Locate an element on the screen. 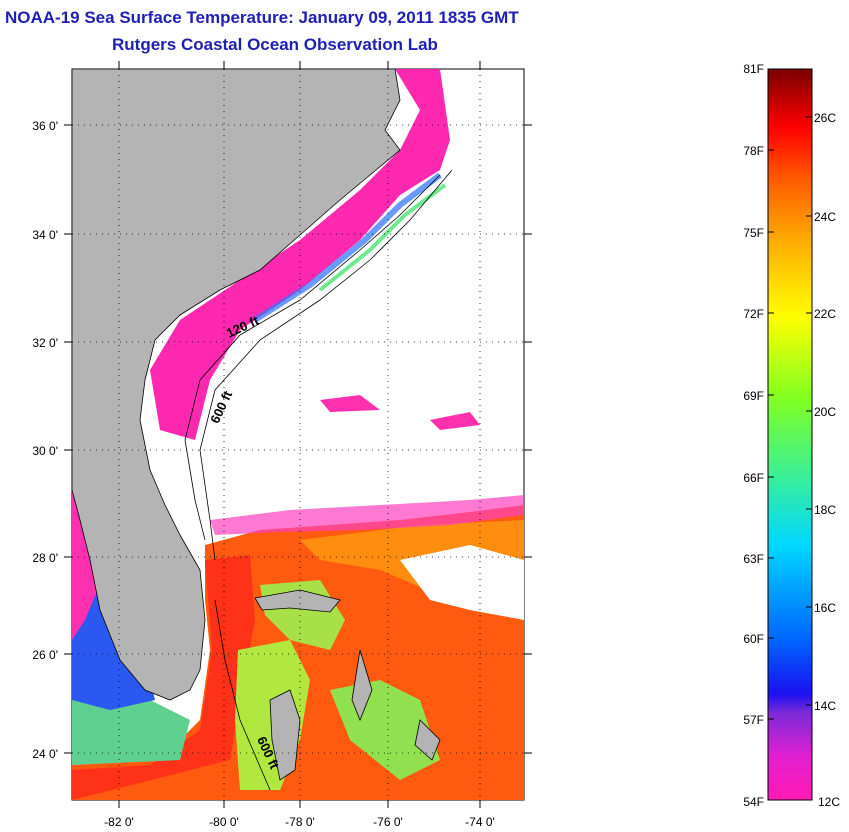  colorbar is located at coordinates (790, 434).